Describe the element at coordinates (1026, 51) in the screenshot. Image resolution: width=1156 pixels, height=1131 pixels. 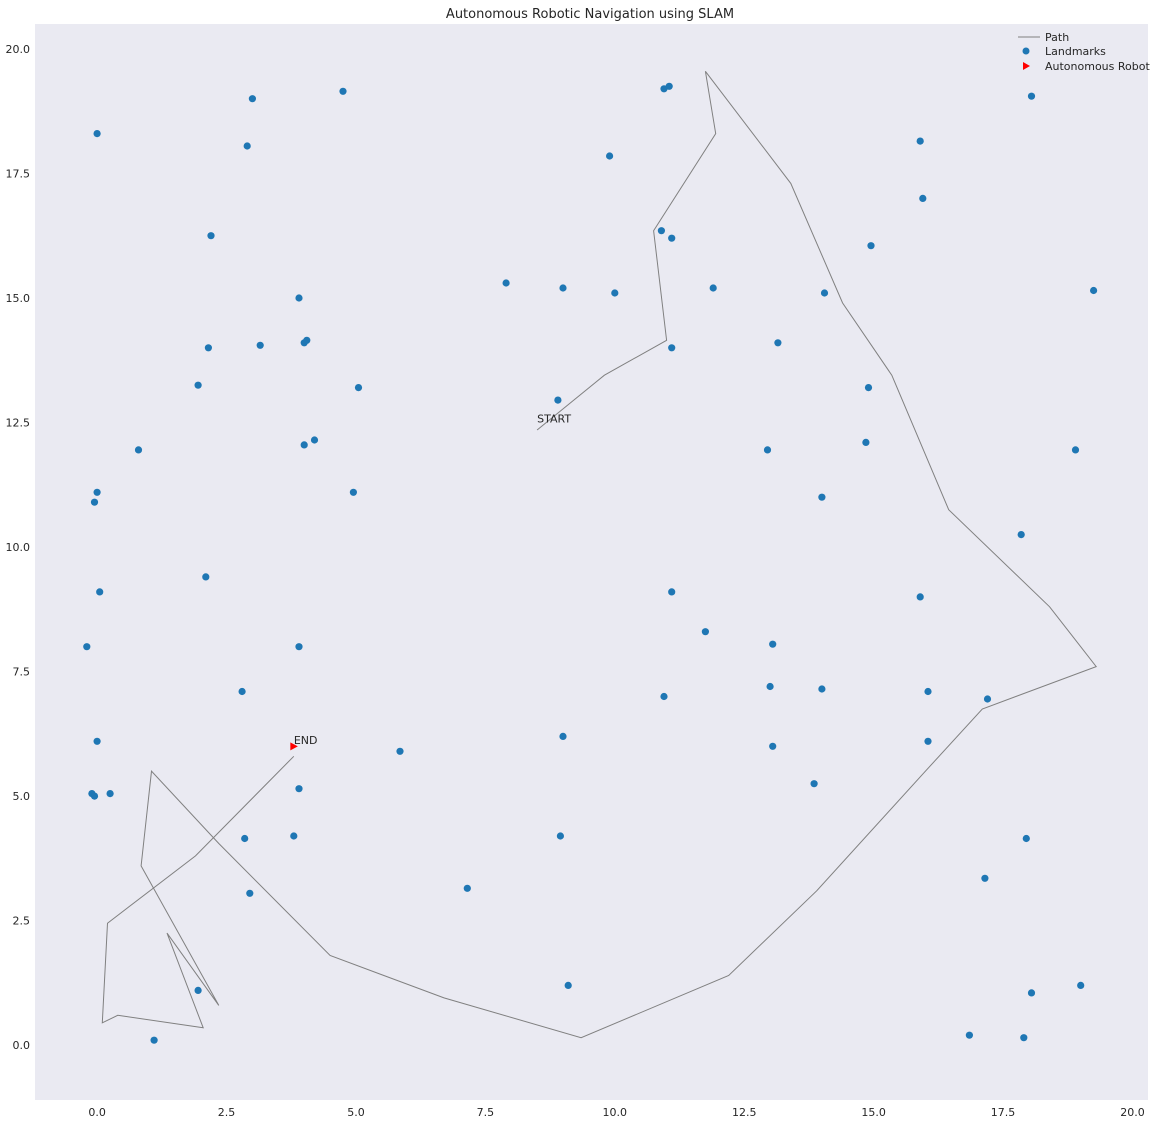
I see `legend-landmarks-swatch` at that location.